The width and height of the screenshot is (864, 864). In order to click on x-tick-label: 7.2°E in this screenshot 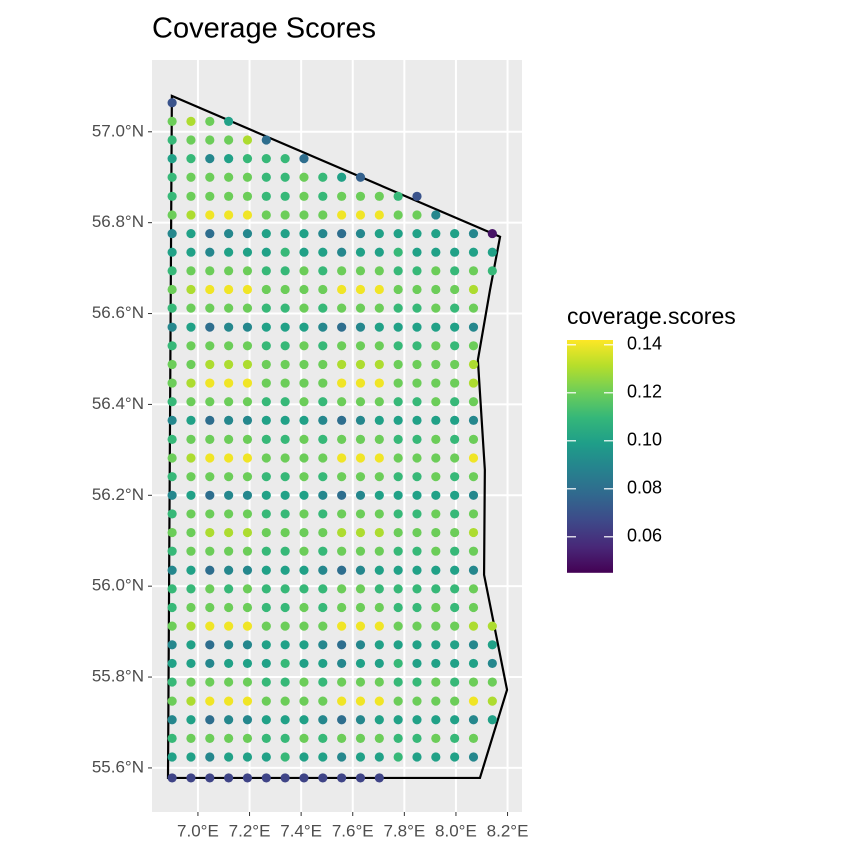, I will do `click(250, 830)`.